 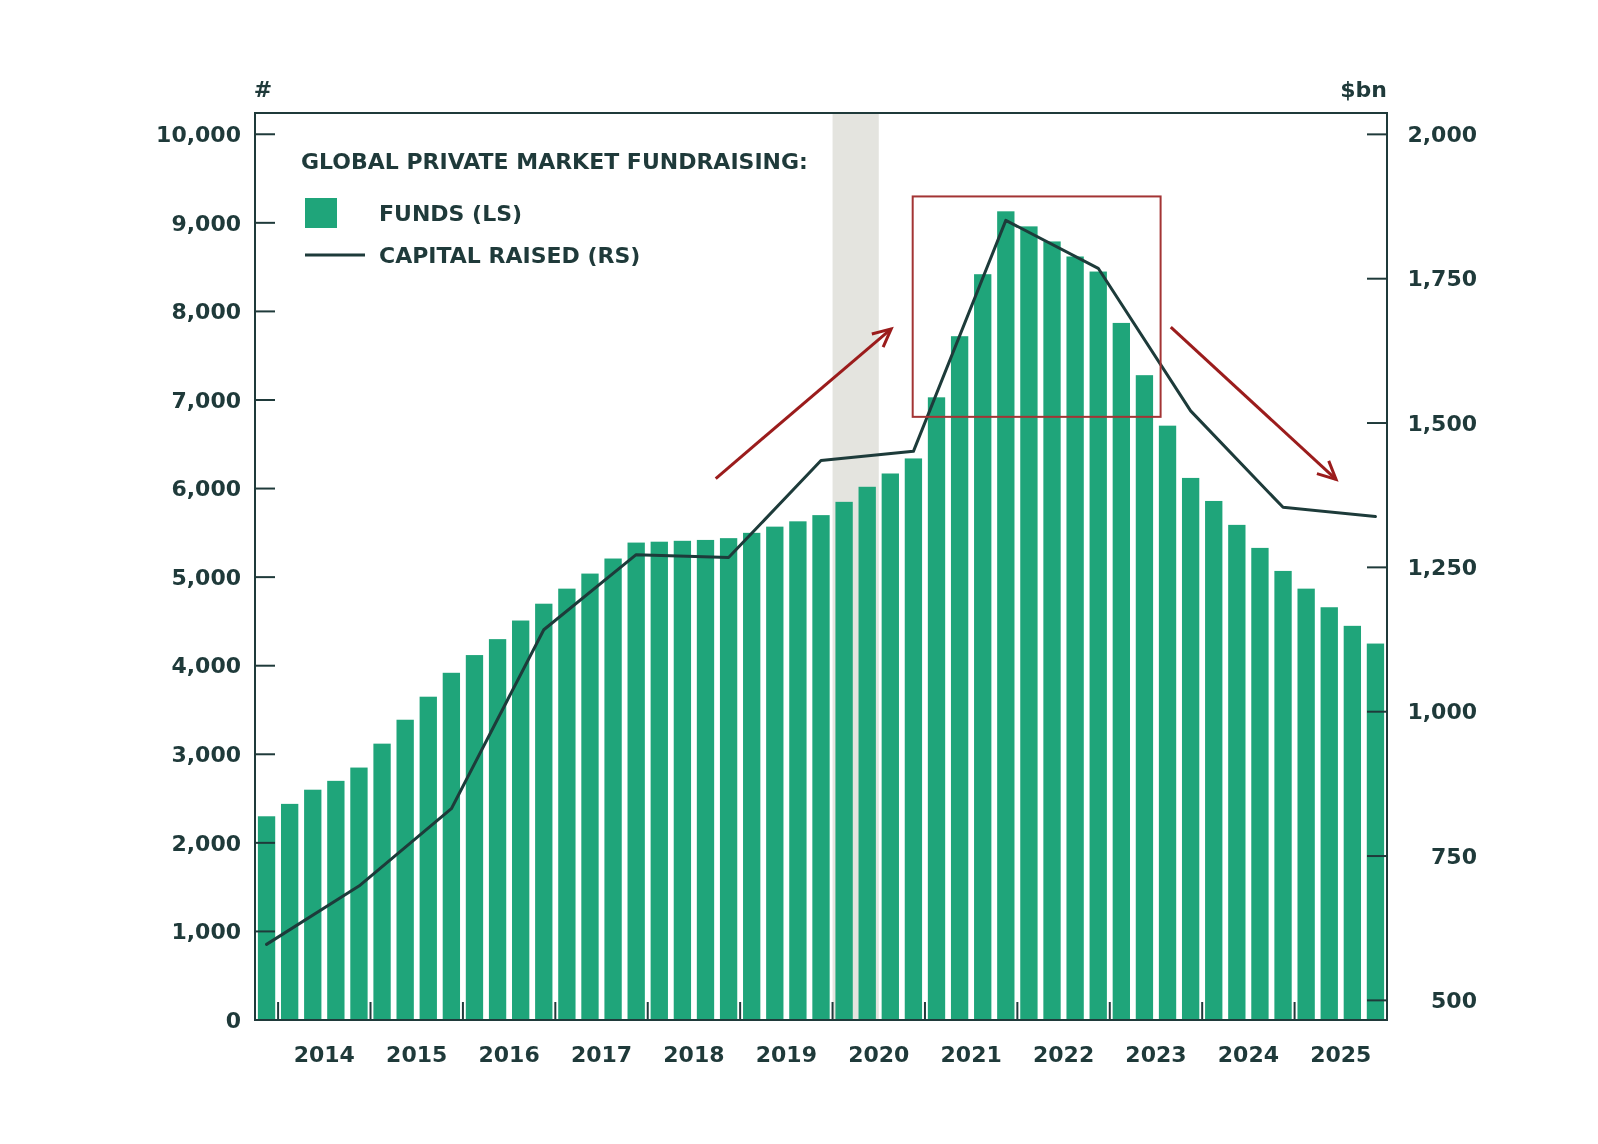 What do you see at coordinates (206, 489) in the screenshot?
I see `y-tick-label: 6,000` at bounding box center [206, 489].